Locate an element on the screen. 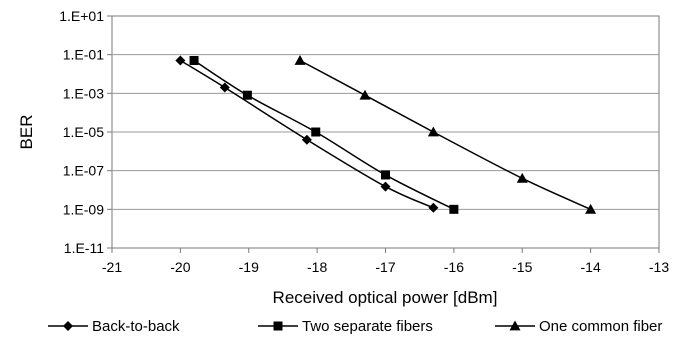 The image size is (688, 339). x-tick-label: -18 is located at coordinates (317, 267).